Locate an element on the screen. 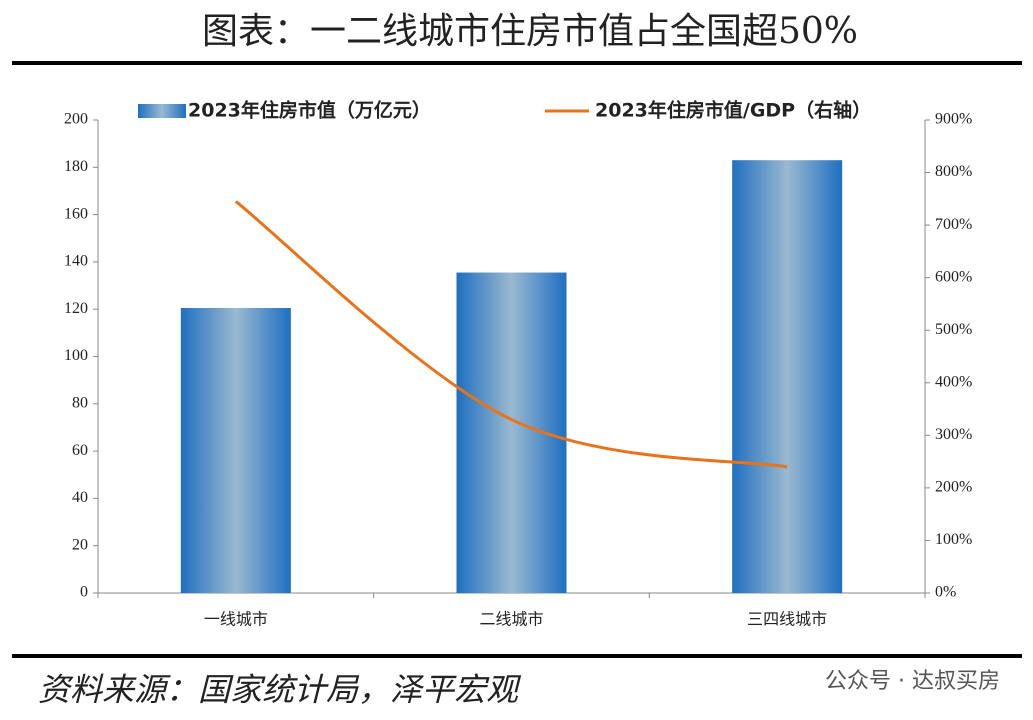  top-rule is located at coordinates (517, 63).